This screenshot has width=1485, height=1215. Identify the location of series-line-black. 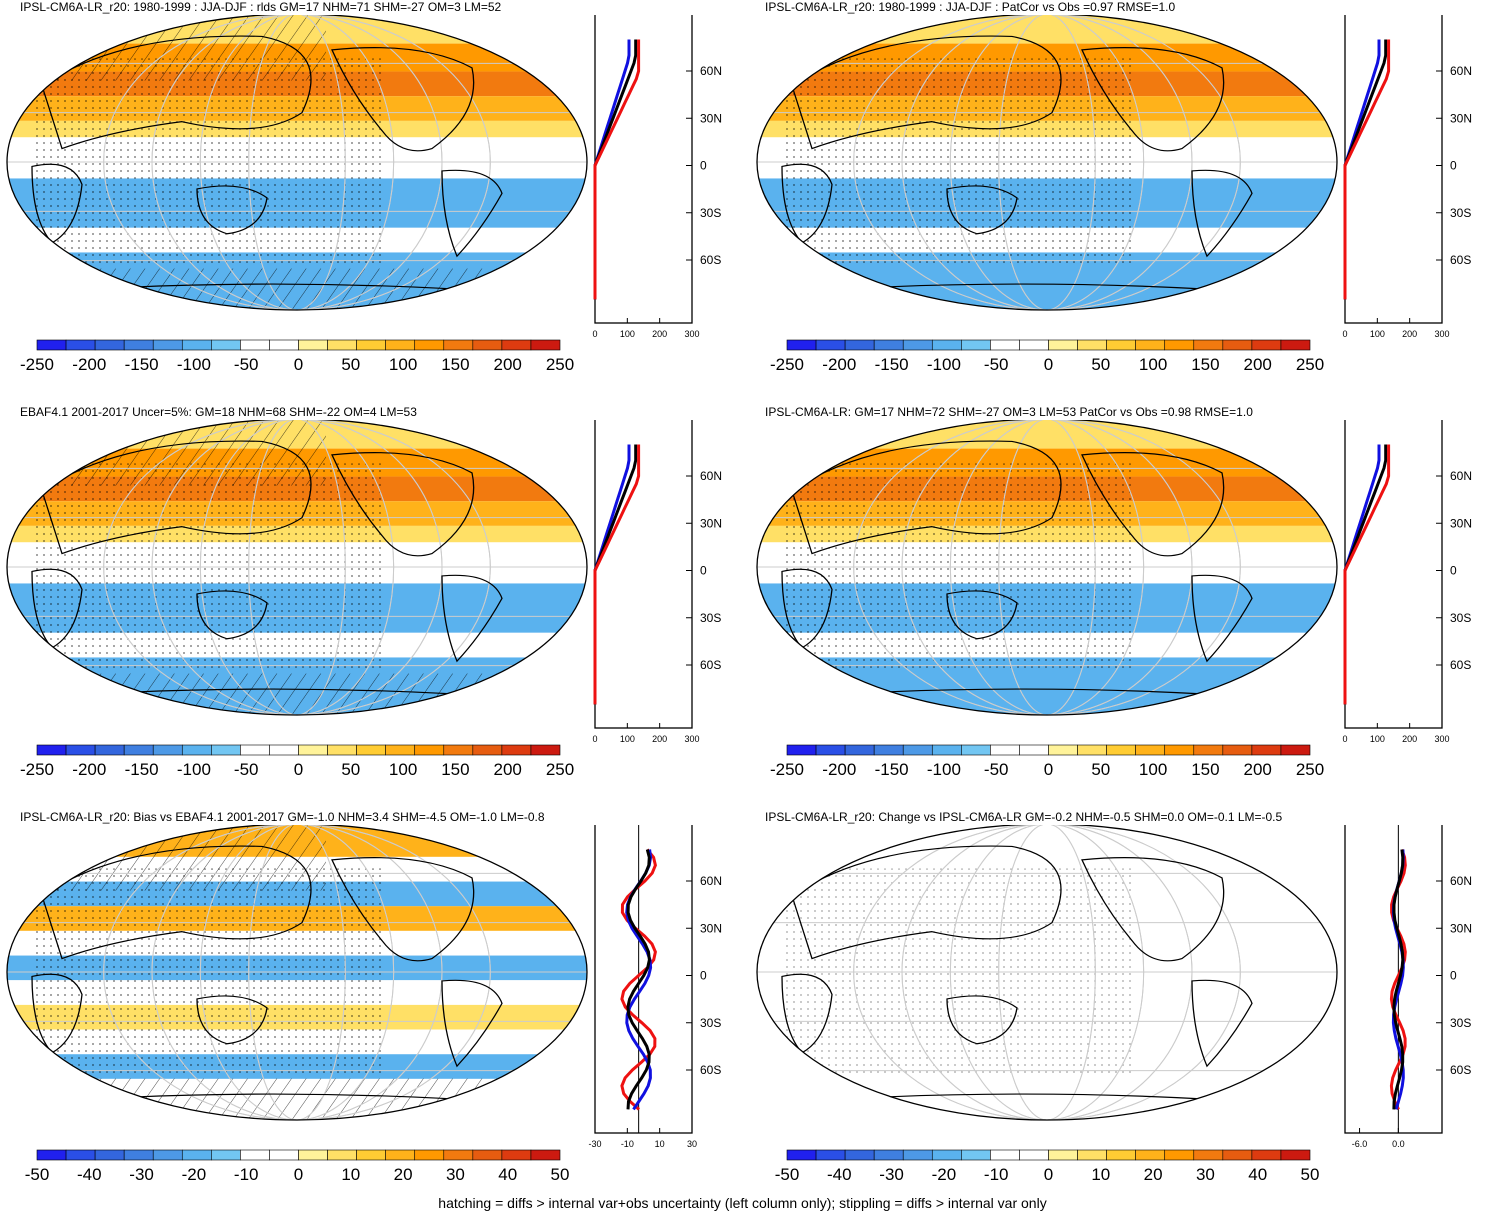
(1398, 979).